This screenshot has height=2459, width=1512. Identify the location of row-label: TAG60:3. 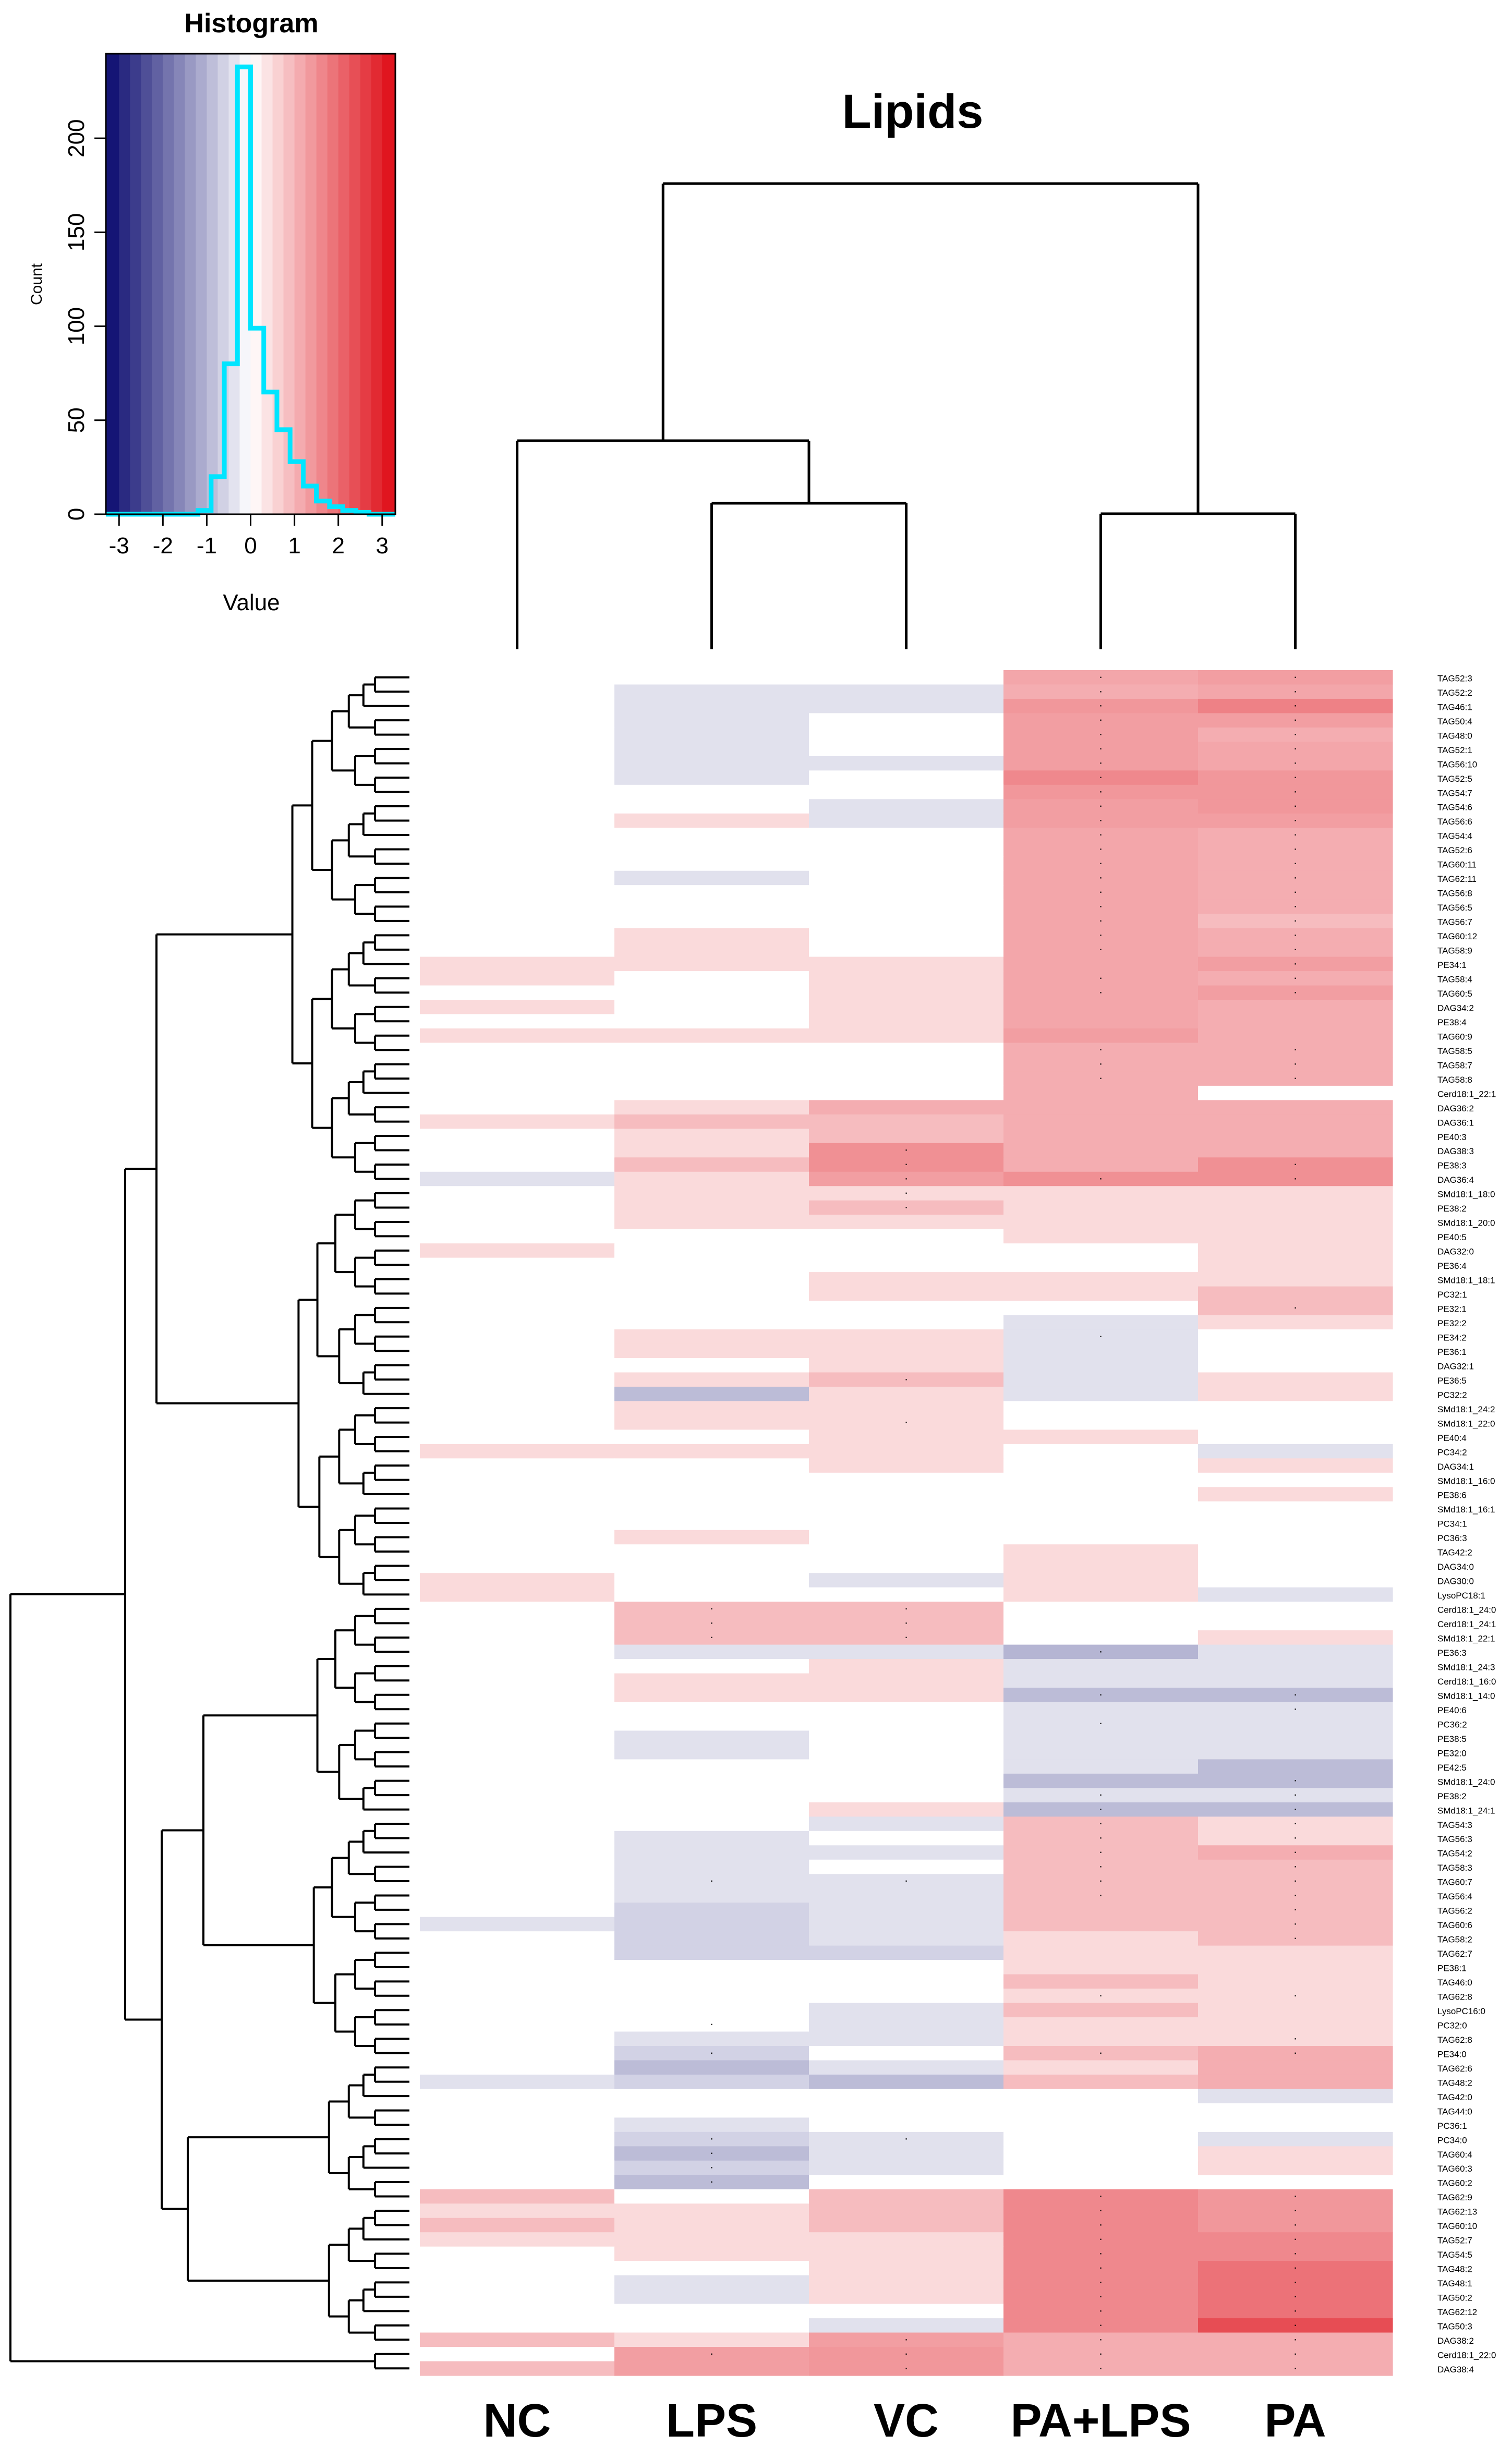
(1454, 2169).